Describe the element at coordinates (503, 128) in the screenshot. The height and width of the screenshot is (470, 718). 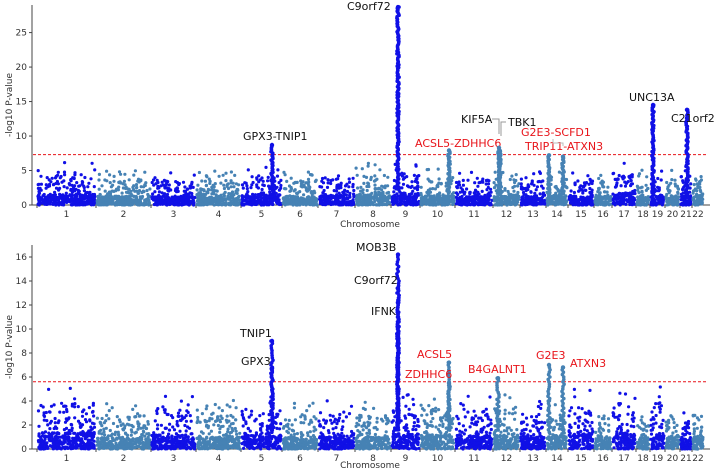
I see `tbk1-connector` at that location.